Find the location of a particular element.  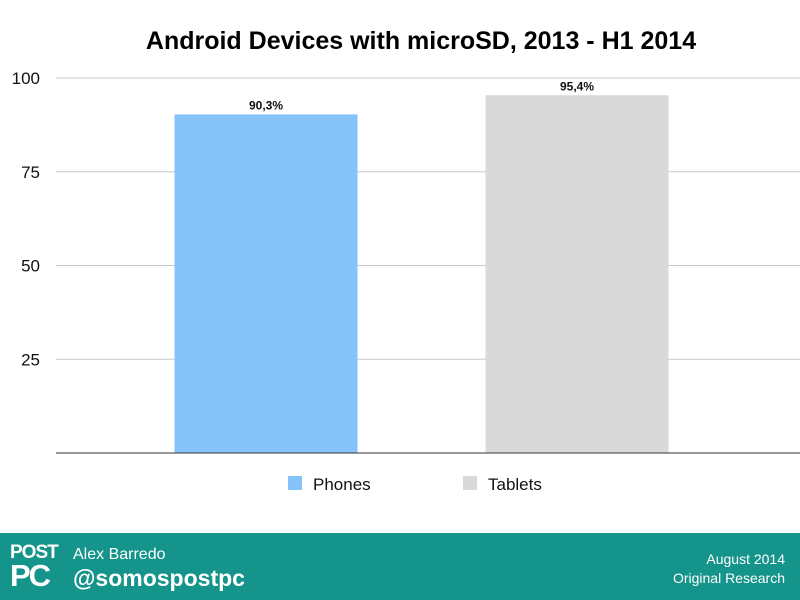

y-tick-label: 50 is located at coordinates (30, 266).